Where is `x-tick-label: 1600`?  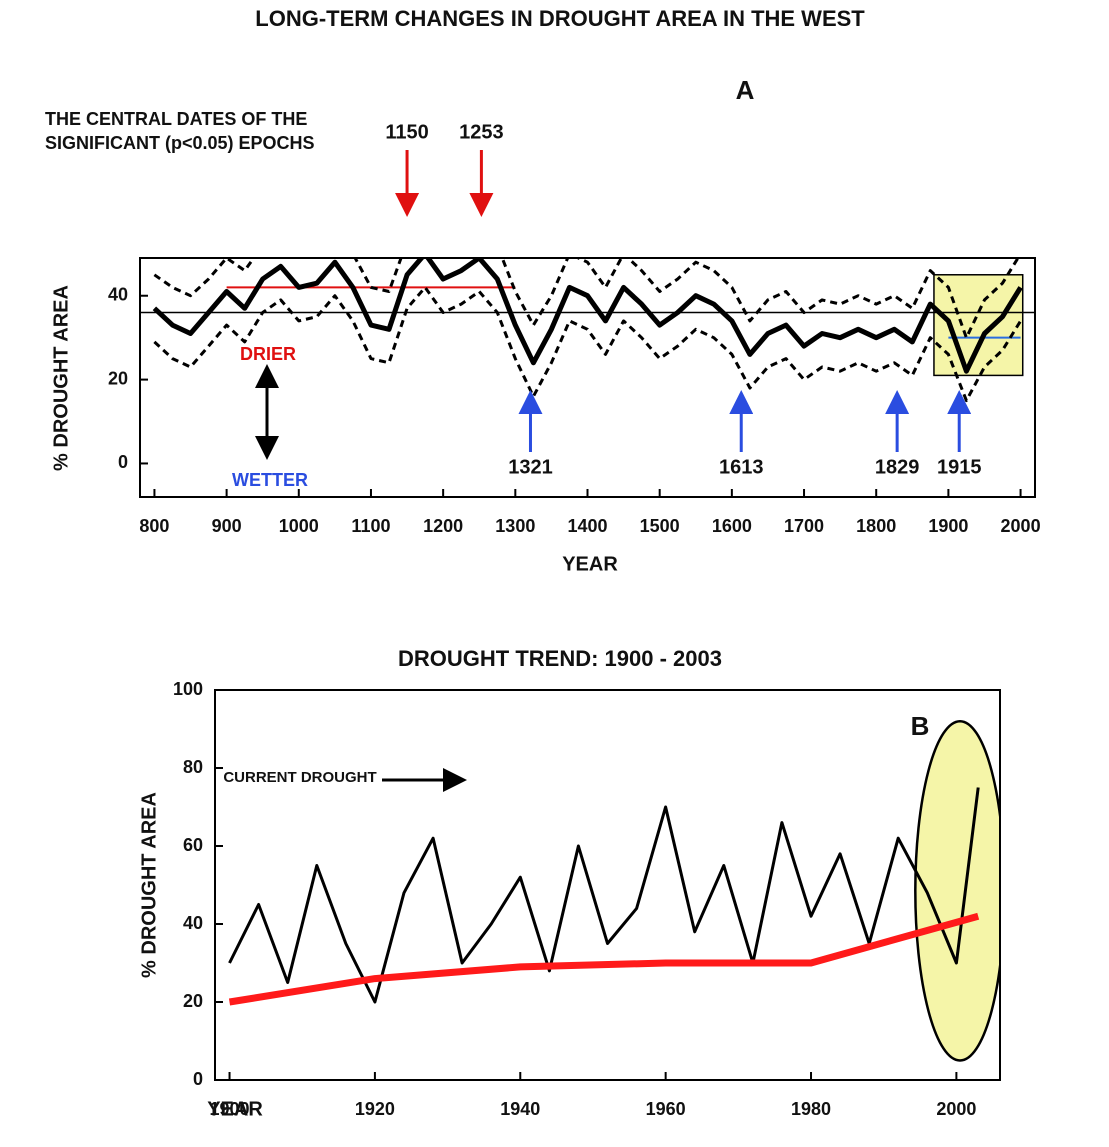
x-tick-label: 1600 is located at coordinates (732, 526).